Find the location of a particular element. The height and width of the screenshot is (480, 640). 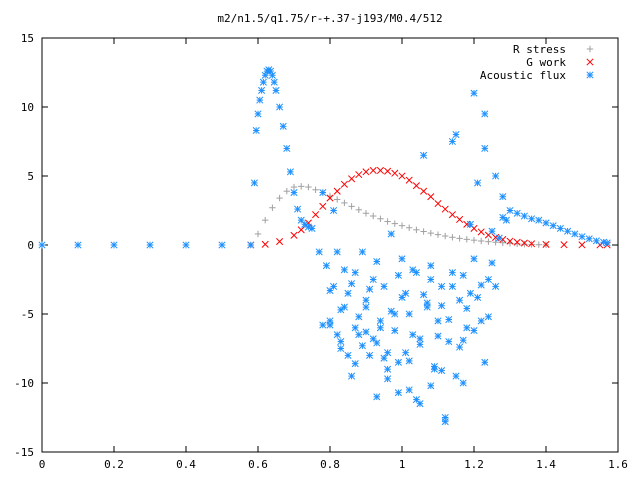

x-tick-label: 1.4 is located at coordinates (546, 464).